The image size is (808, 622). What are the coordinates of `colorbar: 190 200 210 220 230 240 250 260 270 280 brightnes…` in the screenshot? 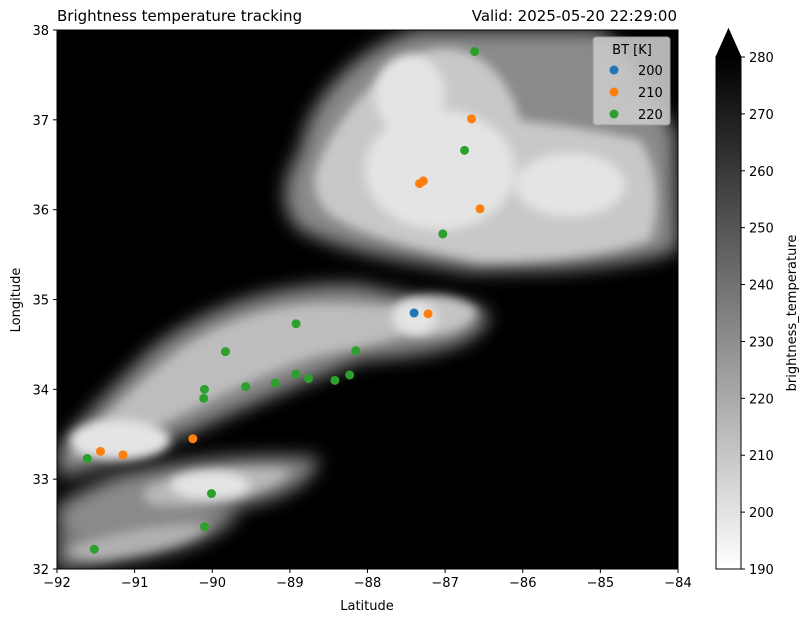 It's located at (757, 302).